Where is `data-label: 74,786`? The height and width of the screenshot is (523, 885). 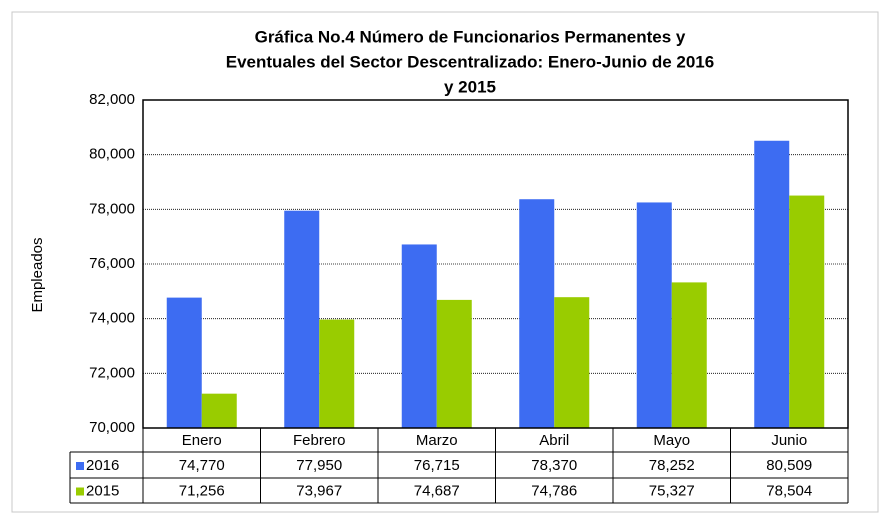
data-label: 74,786 is located at coordinates (554, 490).